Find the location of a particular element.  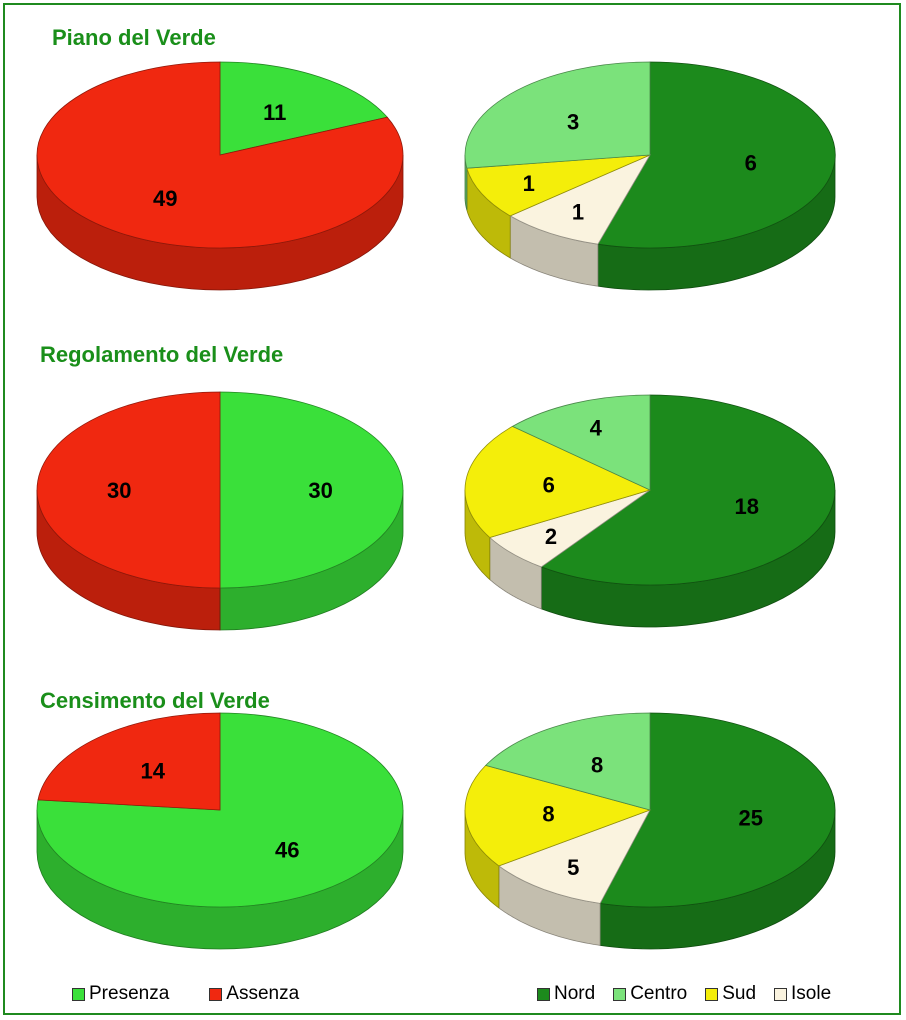

title-piano-del-verde: Piano del Verde is located at coordinates (134, 37).